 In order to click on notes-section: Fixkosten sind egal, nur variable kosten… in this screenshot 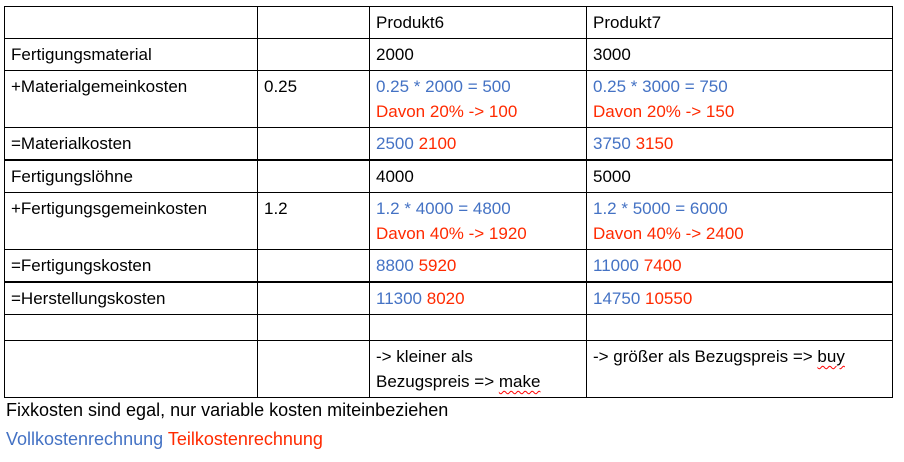, I will do `click(227, 425)`.